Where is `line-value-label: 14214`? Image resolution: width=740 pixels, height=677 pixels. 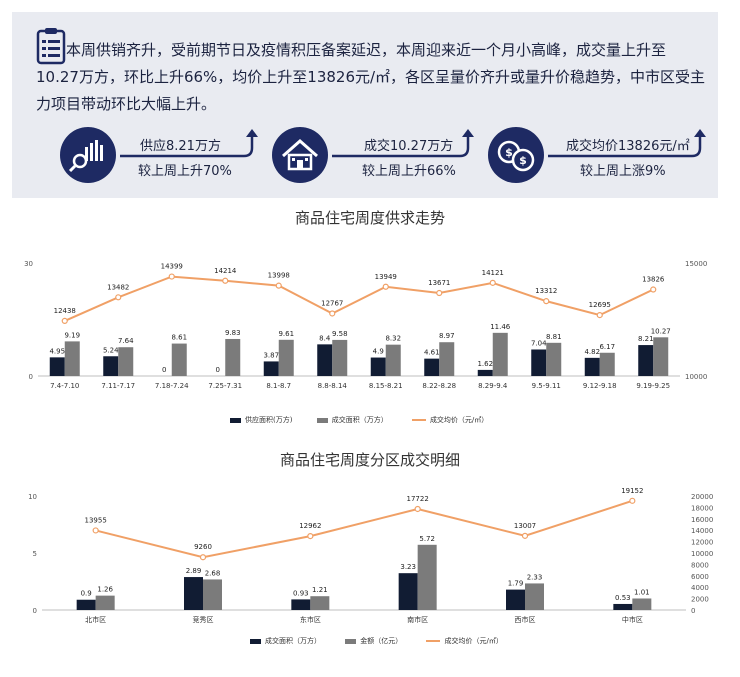 line-value-label: 14214 is located at coordinates (225, 271).